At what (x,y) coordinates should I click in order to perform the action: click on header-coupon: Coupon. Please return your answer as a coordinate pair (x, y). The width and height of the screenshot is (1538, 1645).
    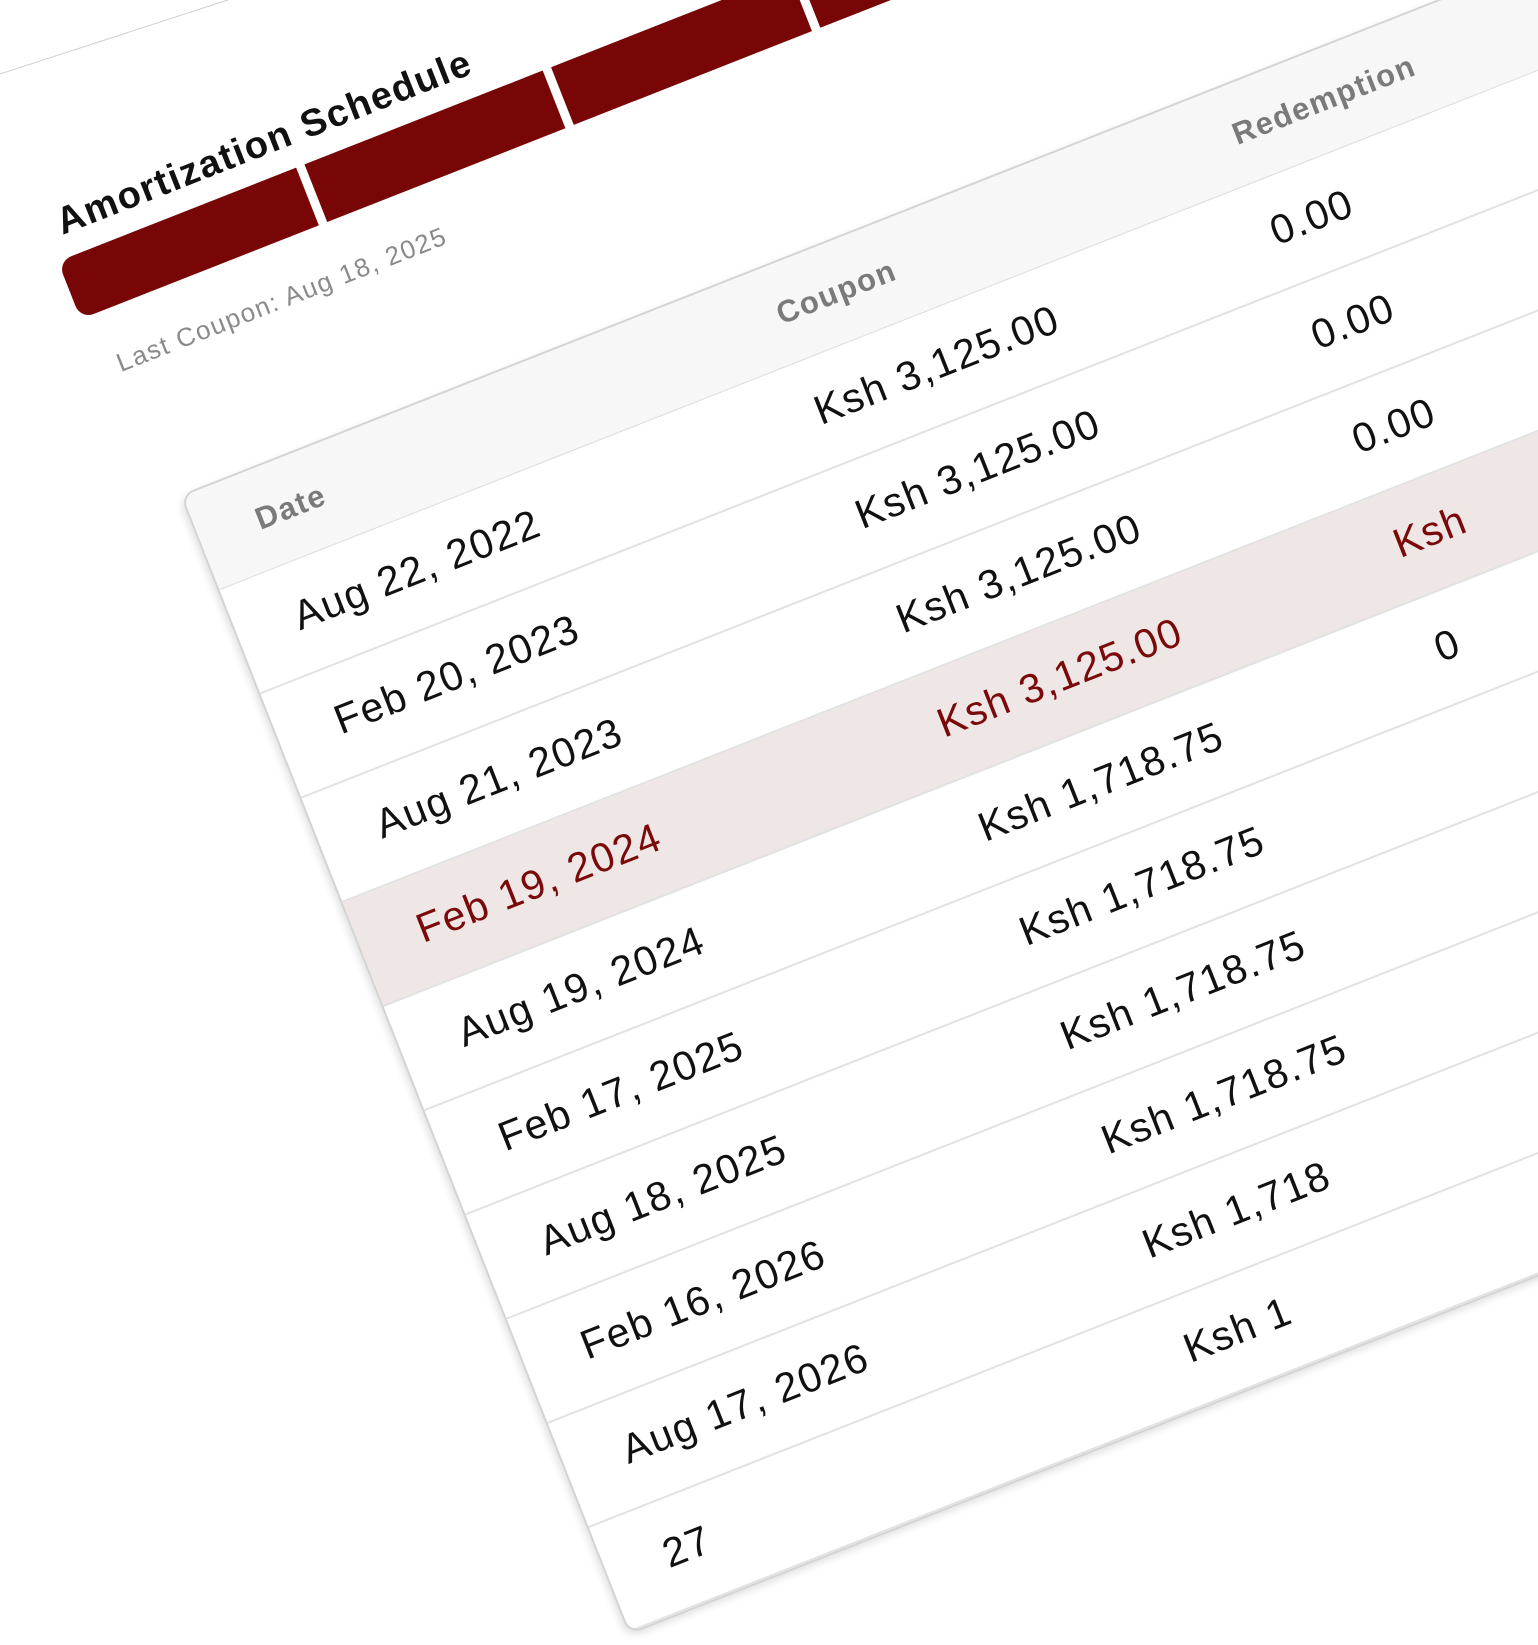
    Looking at the image, I should click on (836, 292).